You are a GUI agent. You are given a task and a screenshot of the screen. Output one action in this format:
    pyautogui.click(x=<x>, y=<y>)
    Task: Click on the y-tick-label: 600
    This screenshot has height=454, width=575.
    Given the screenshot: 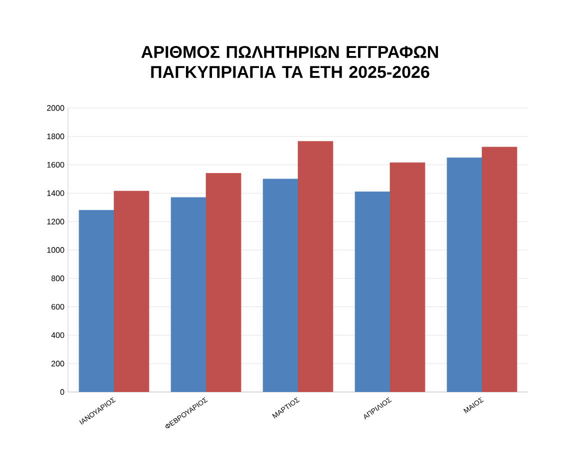 What is the action you would take?
    pyautogui.click(x=58, y=307)
    